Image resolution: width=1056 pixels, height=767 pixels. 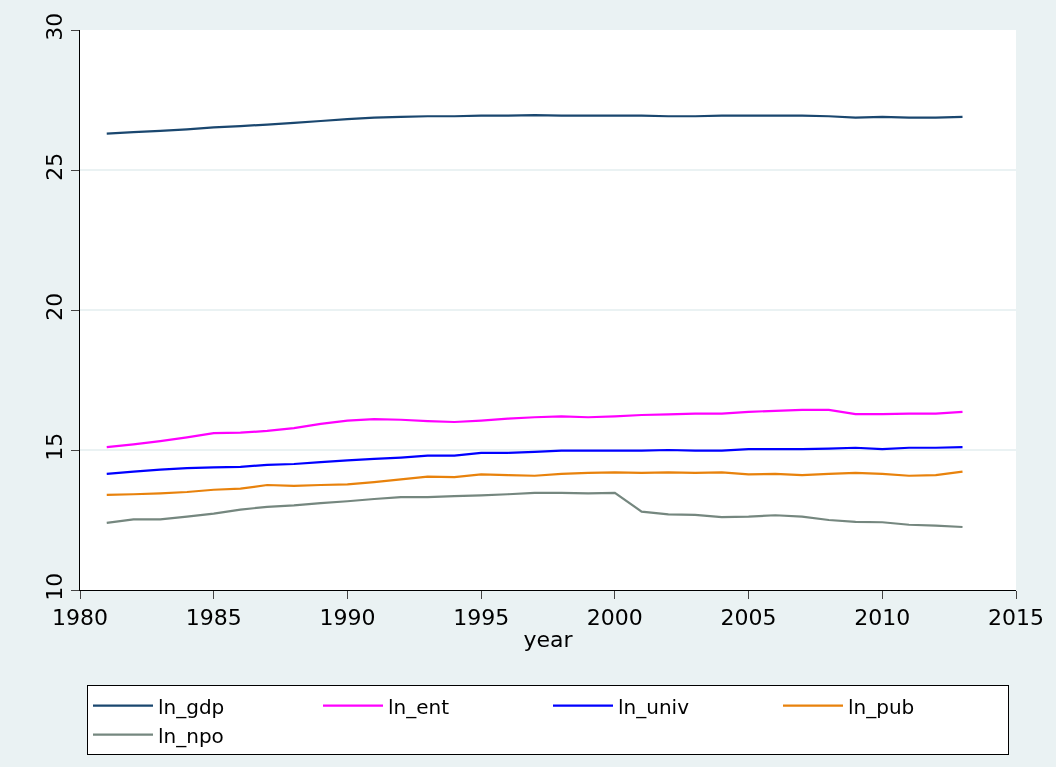 I want to click on legend-label: ln_pub, so click(x=881, y=706).